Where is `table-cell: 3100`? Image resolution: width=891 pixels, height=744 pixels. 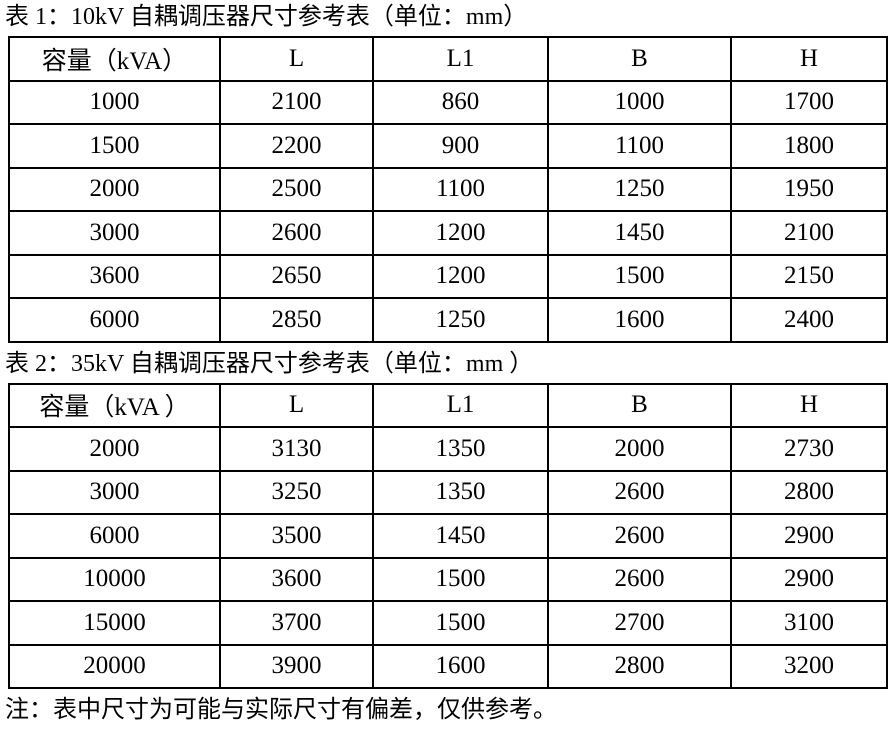
table-cell: 3100 is located at coordinates (809, 623).